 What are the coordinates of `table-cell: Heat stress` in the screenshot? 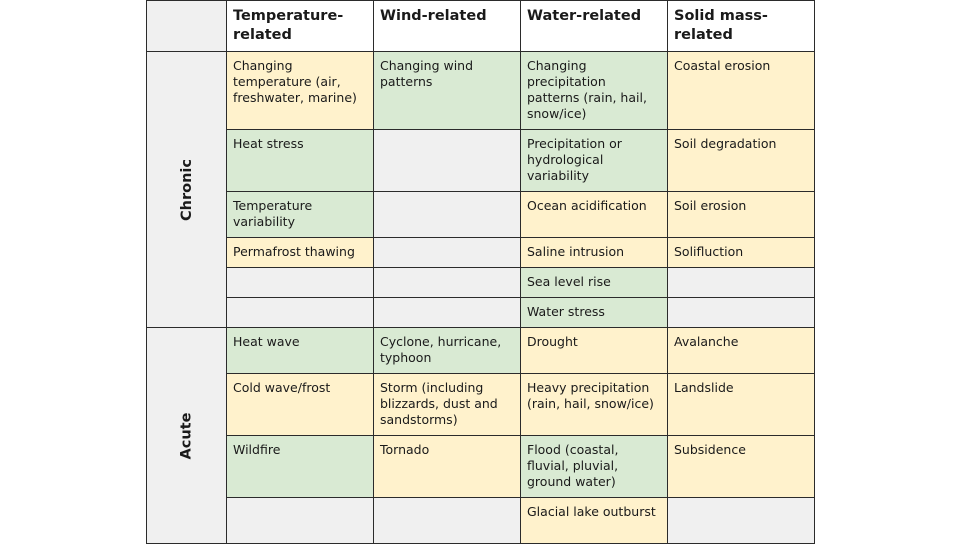 It's located at (300, 160).